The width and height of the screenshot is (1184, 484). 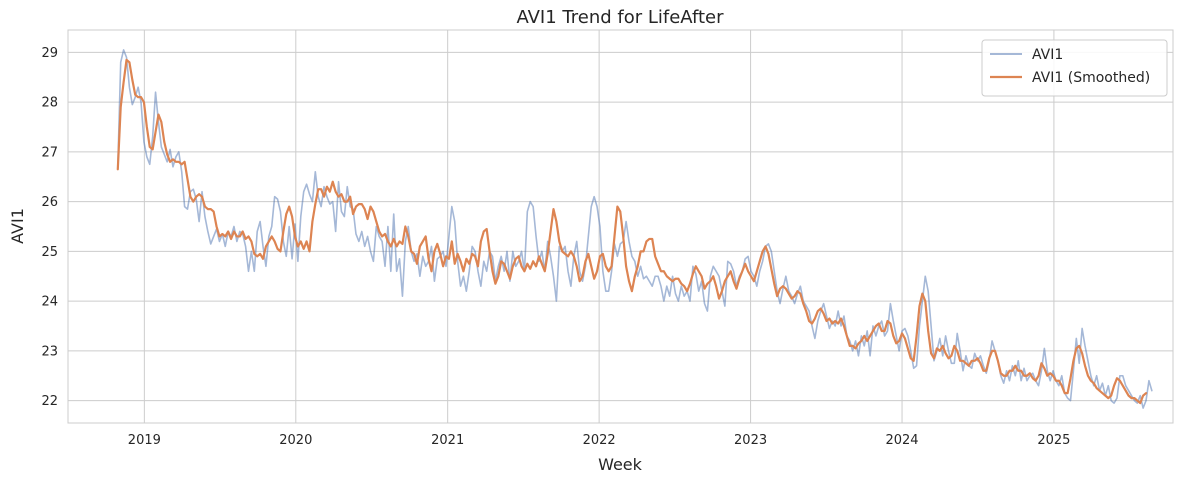 I want to click on chart-title: AVI1 Trend for LifeAfter, so click(x=620, y=17).